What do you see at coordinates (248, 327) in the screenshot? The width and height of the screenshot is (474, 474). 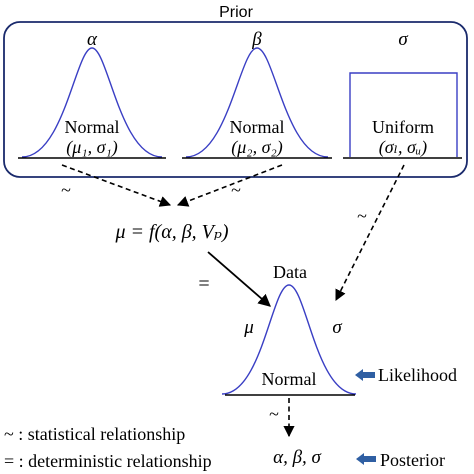 I see `data-mu-label: μ` at bounding box center [248, 327].